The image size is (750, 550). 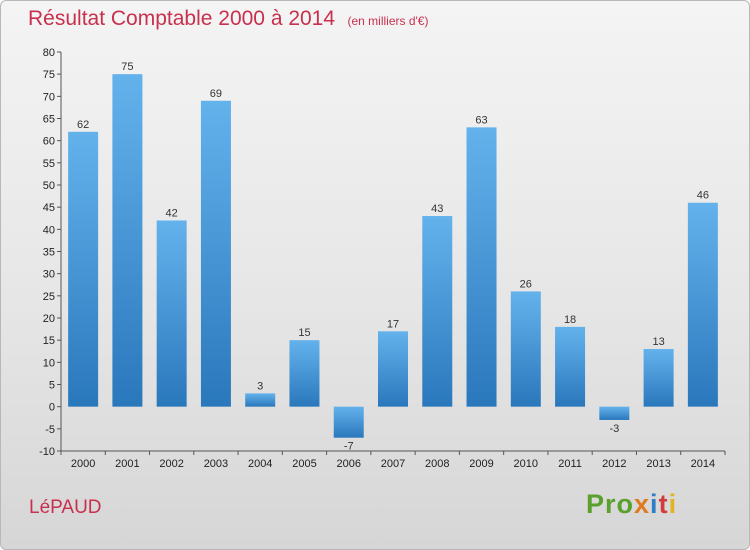 I want to click on x-tick-label: 2014, so click(x=703, y=464).